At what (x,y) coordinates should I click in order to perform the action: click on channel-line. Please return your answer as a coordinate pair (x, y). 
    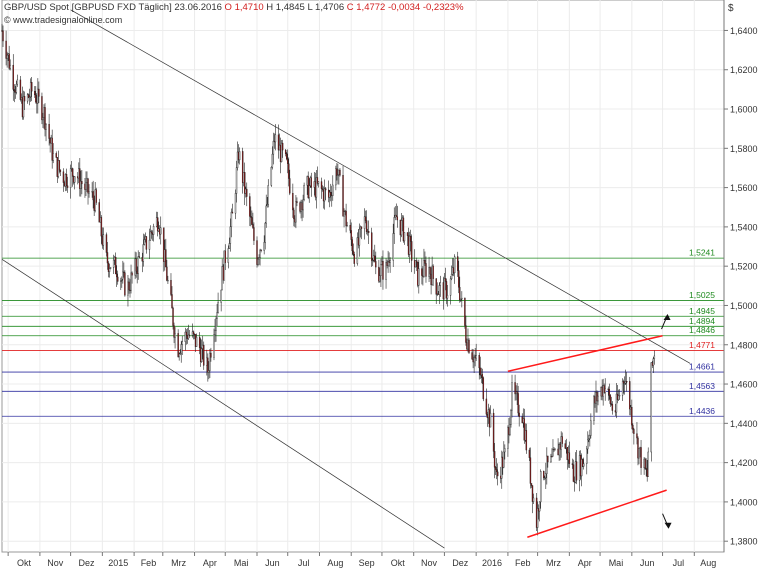
    Looking at the image, I should click on (585, 353).